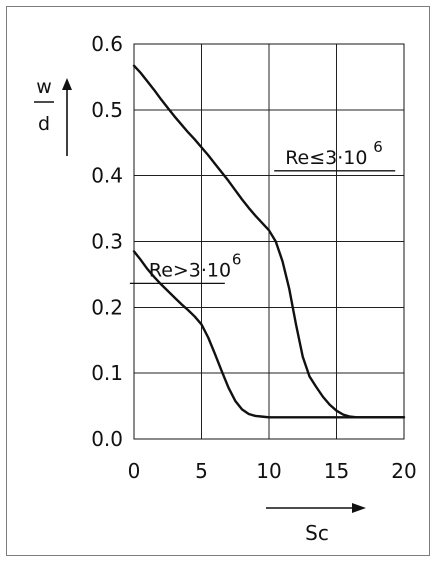  Describe the element at coordinates (201, 471) in the screenshot. I see `x-tick-label: 5` at that location.